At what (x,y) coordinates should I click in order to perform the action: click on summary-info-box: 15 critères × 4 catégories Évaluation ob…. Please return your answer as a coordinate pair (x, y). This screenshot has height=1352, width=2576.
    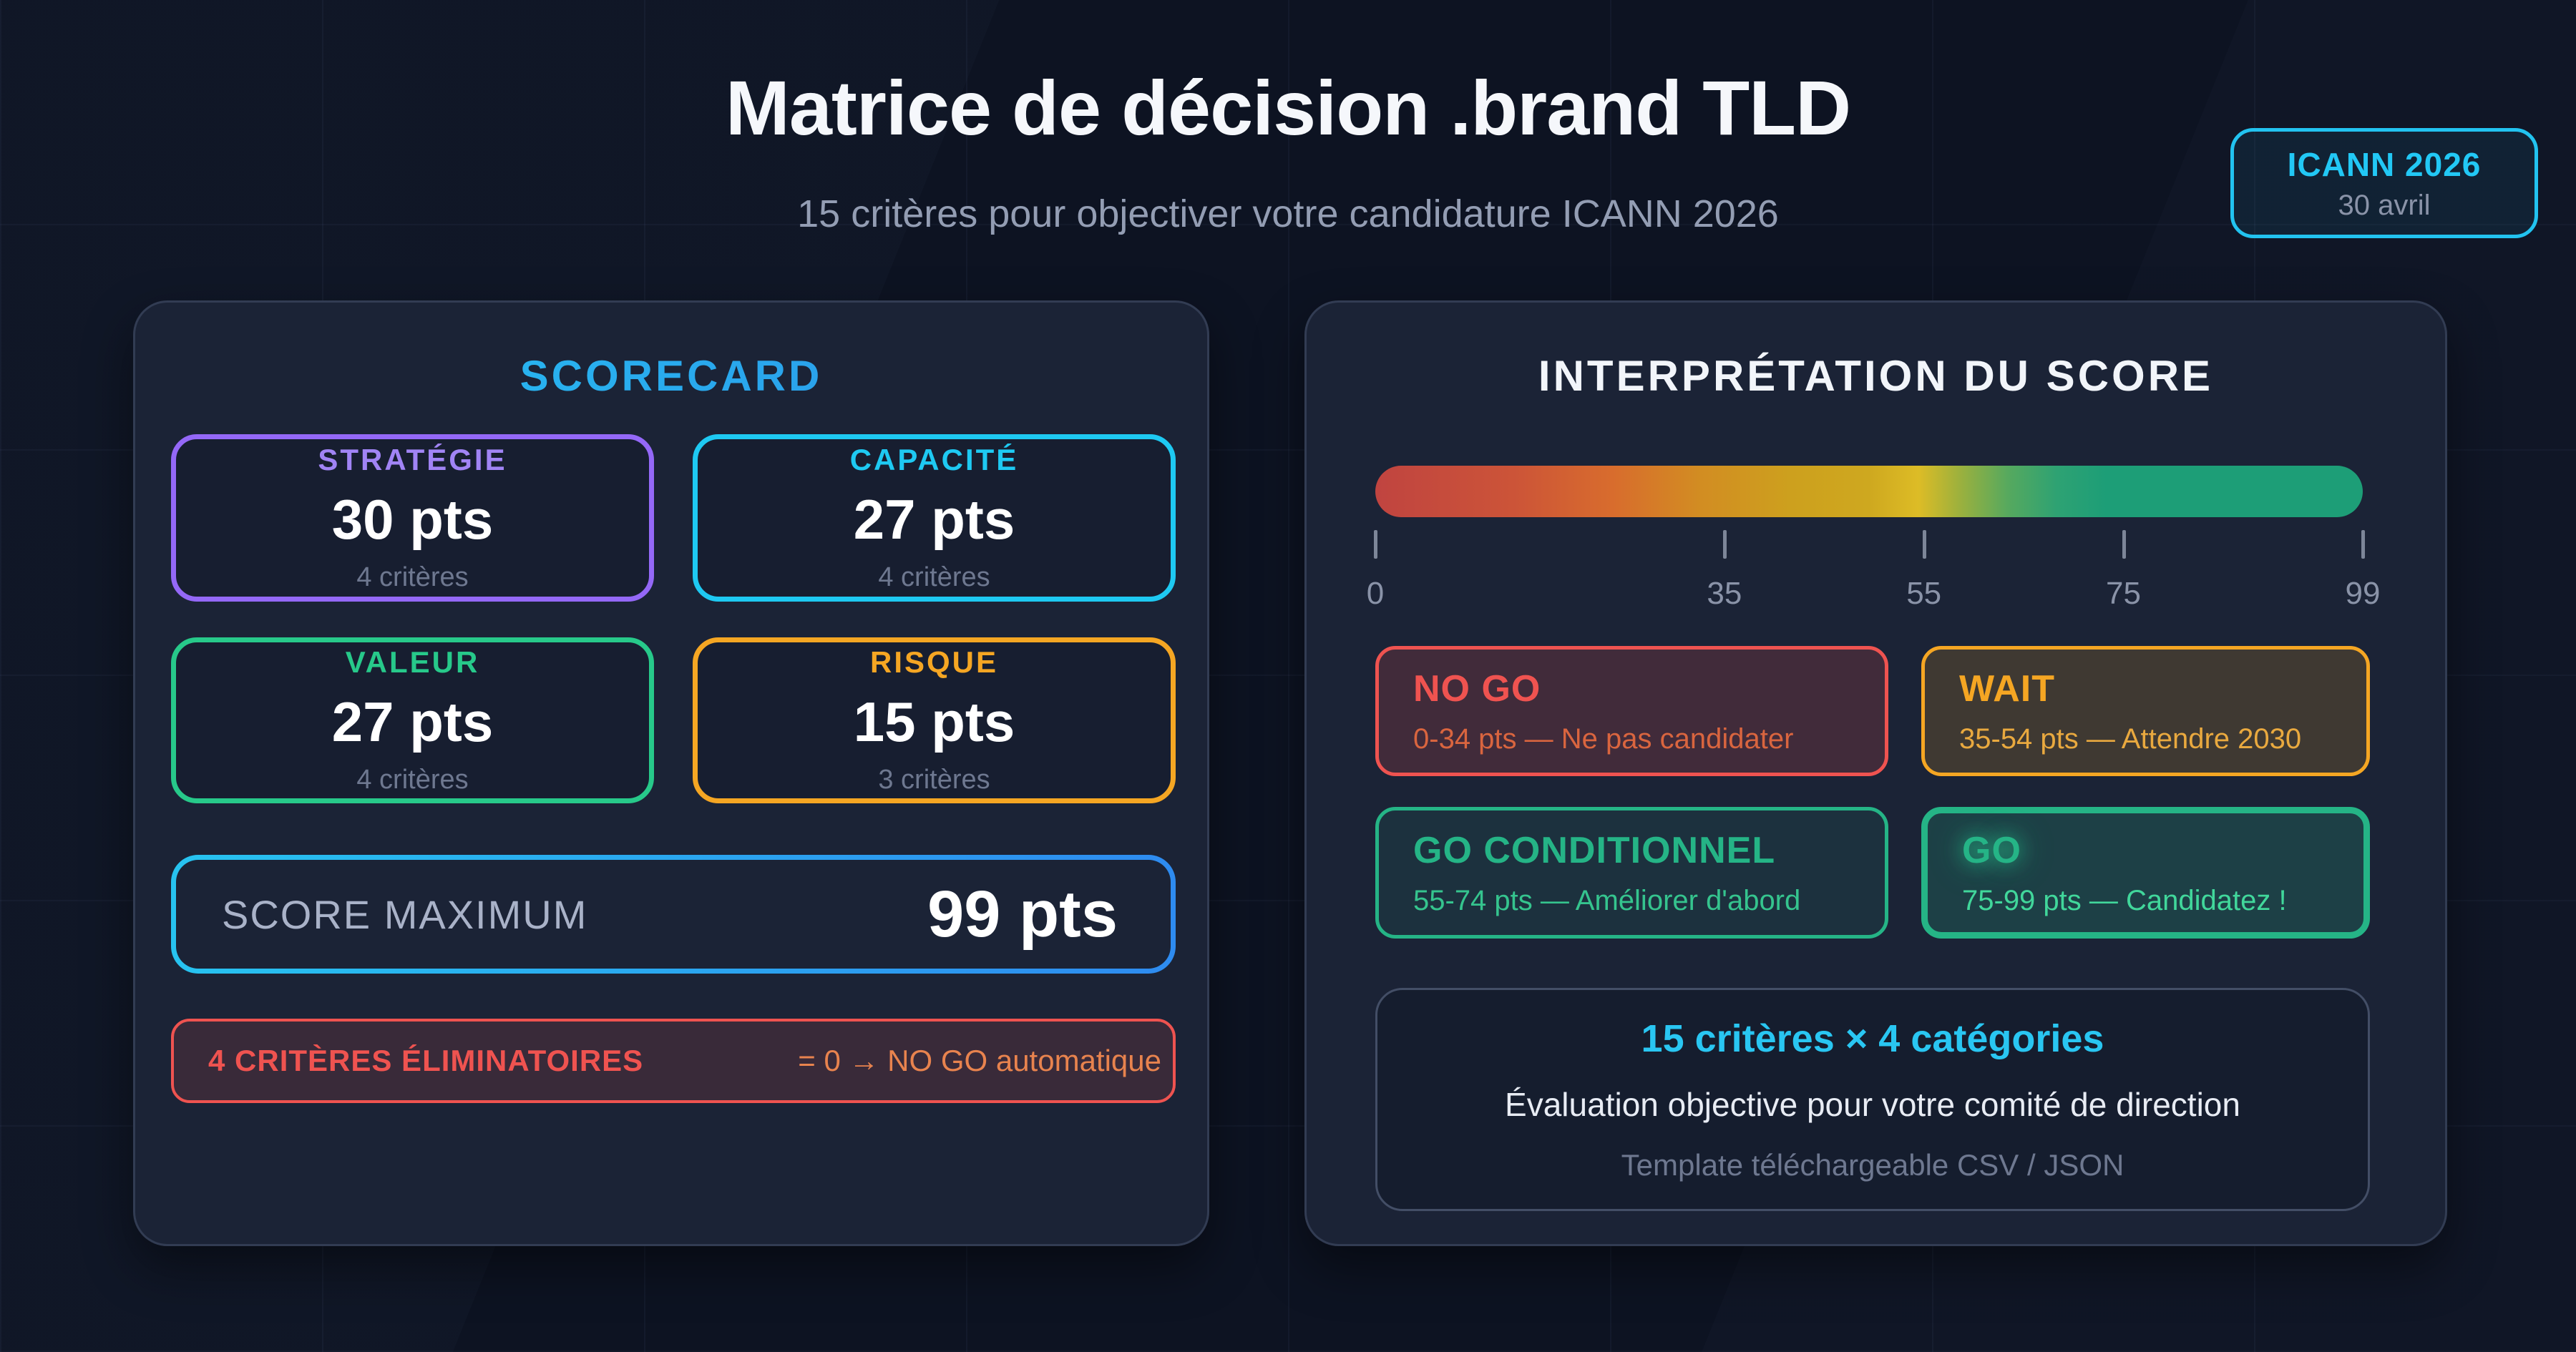
    Looking at the image, I should click on (1872, 1100).